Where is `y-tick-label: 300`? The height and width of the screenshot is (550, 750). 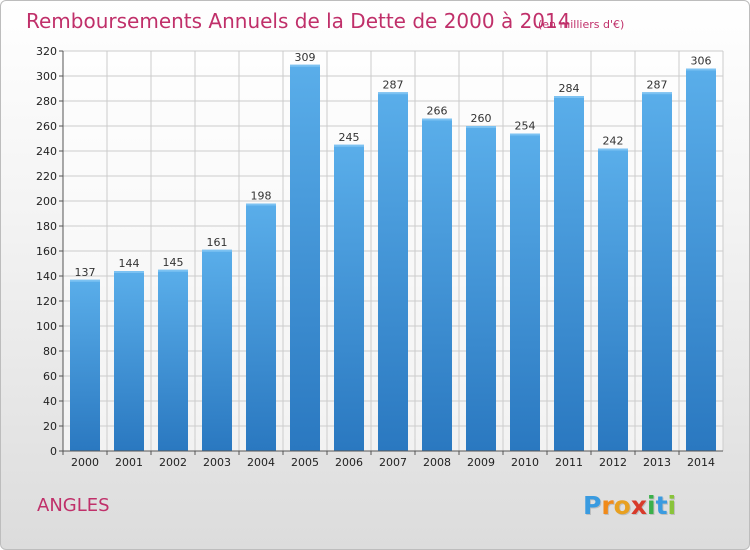 y-tick-label: 300 is located at coordinates (46, 76).